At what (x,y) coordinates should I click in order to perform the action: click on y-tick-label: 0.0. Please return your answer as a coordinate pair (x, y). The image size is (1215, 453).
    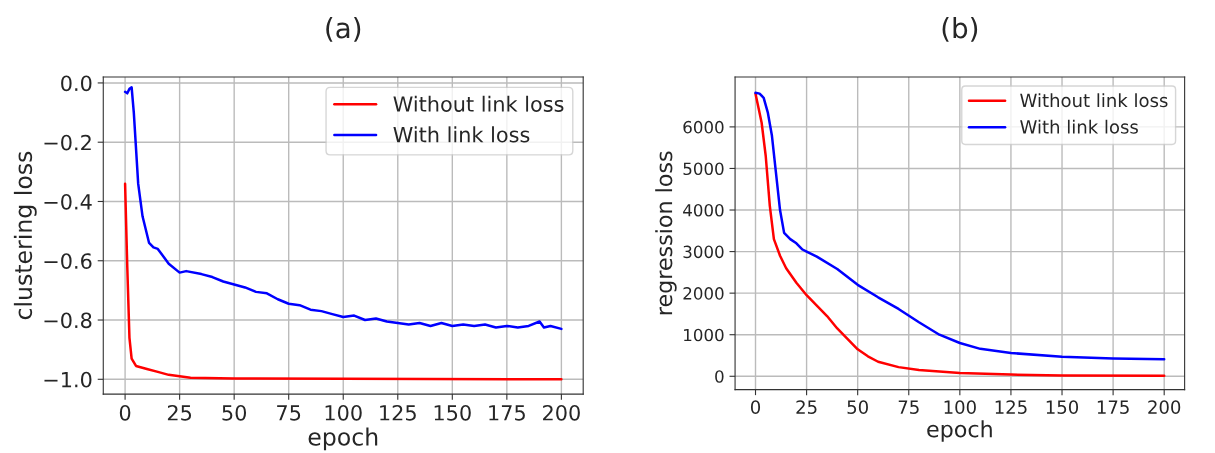
    Looking at the image, I should click on (76, 83).